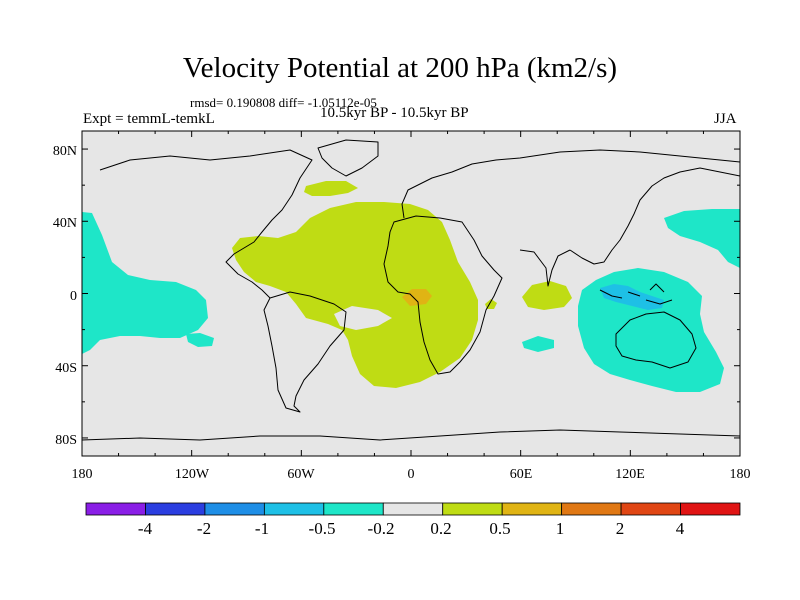  What do you see at coordinates (560, 528) in the screenshot?
I see `colorbar-label: 1` at bounding box center [560, 528].